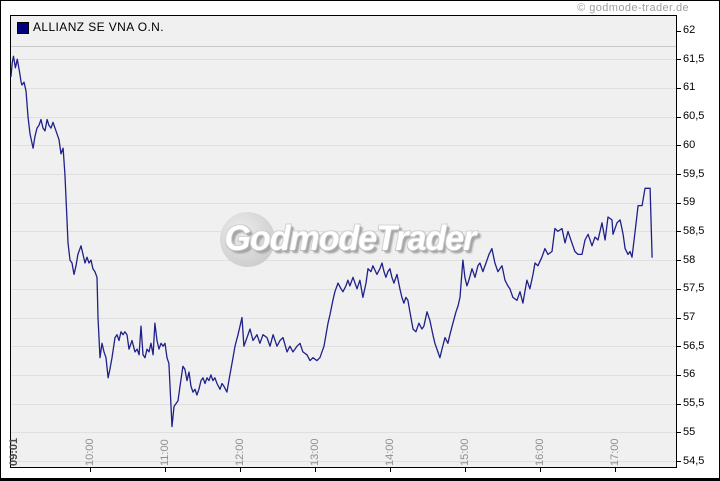 This screenshot has height=481, width=720. I want to click on legend-swatch, so click(23, 28).